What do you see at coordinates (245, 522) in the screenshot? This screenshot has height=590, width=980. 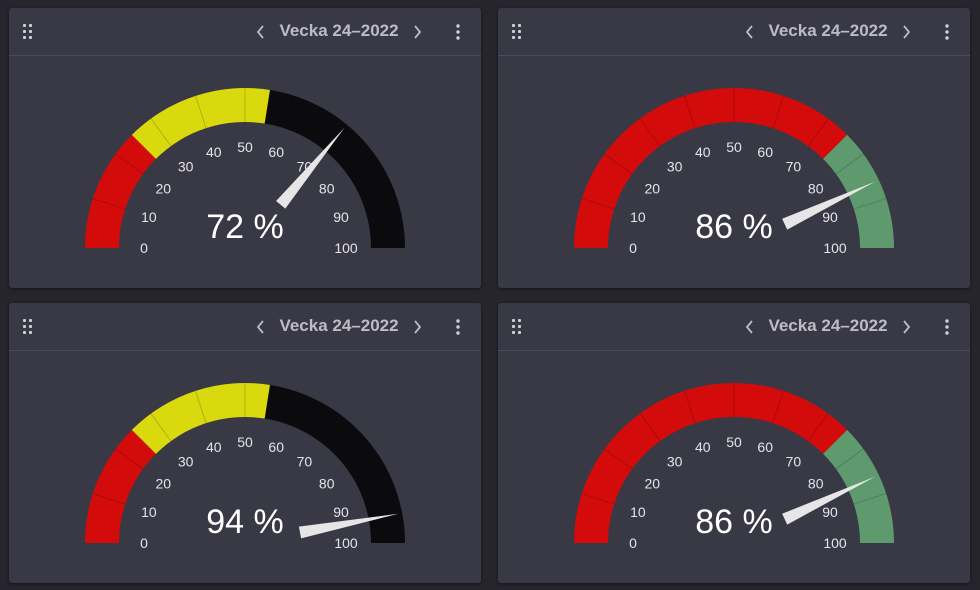 I see `gauge-value: 94 %` at bounding box center [245, 522].